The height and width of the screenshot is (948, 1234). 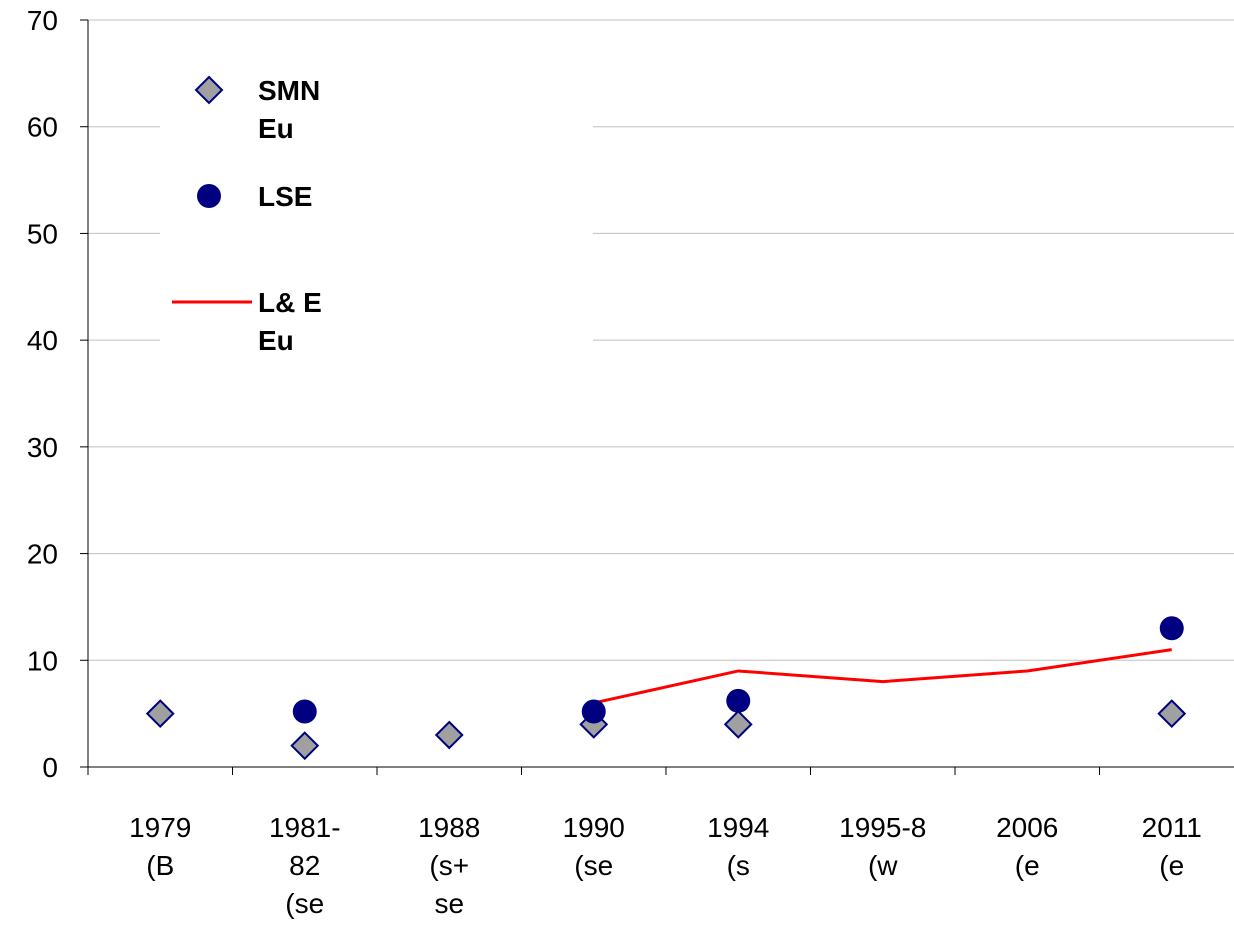 I want to click on x-tick-label: 2006 (e, so click(x=1027, y=846).